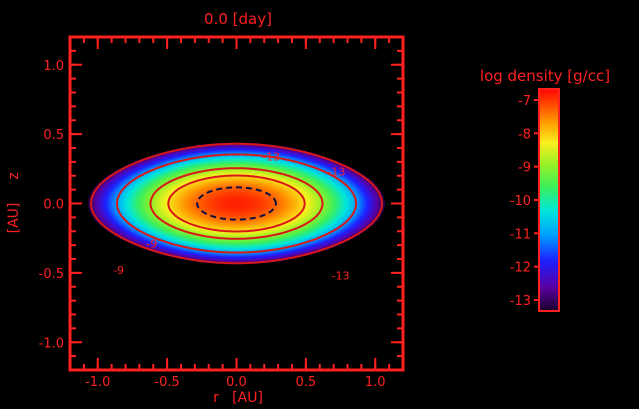 This screenshot has width=639, height=409. I want to click on colorbar-tick-label: -7, so click(524, 101).